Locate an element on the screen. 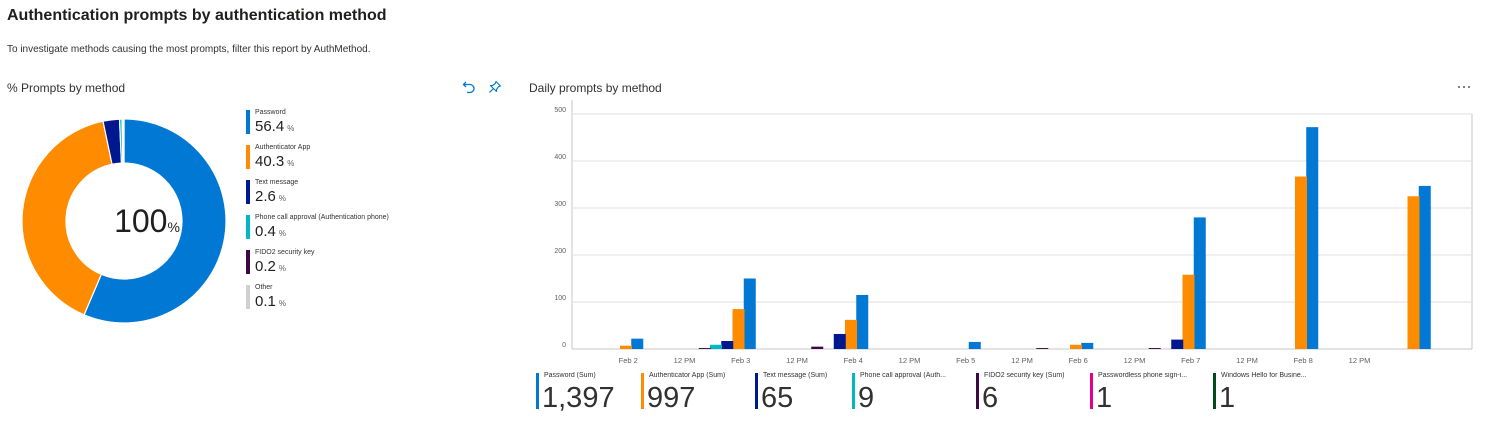 This screenshot has height=426, width=1490. y-tick-label: 200 is located at coordinates (560, 251).